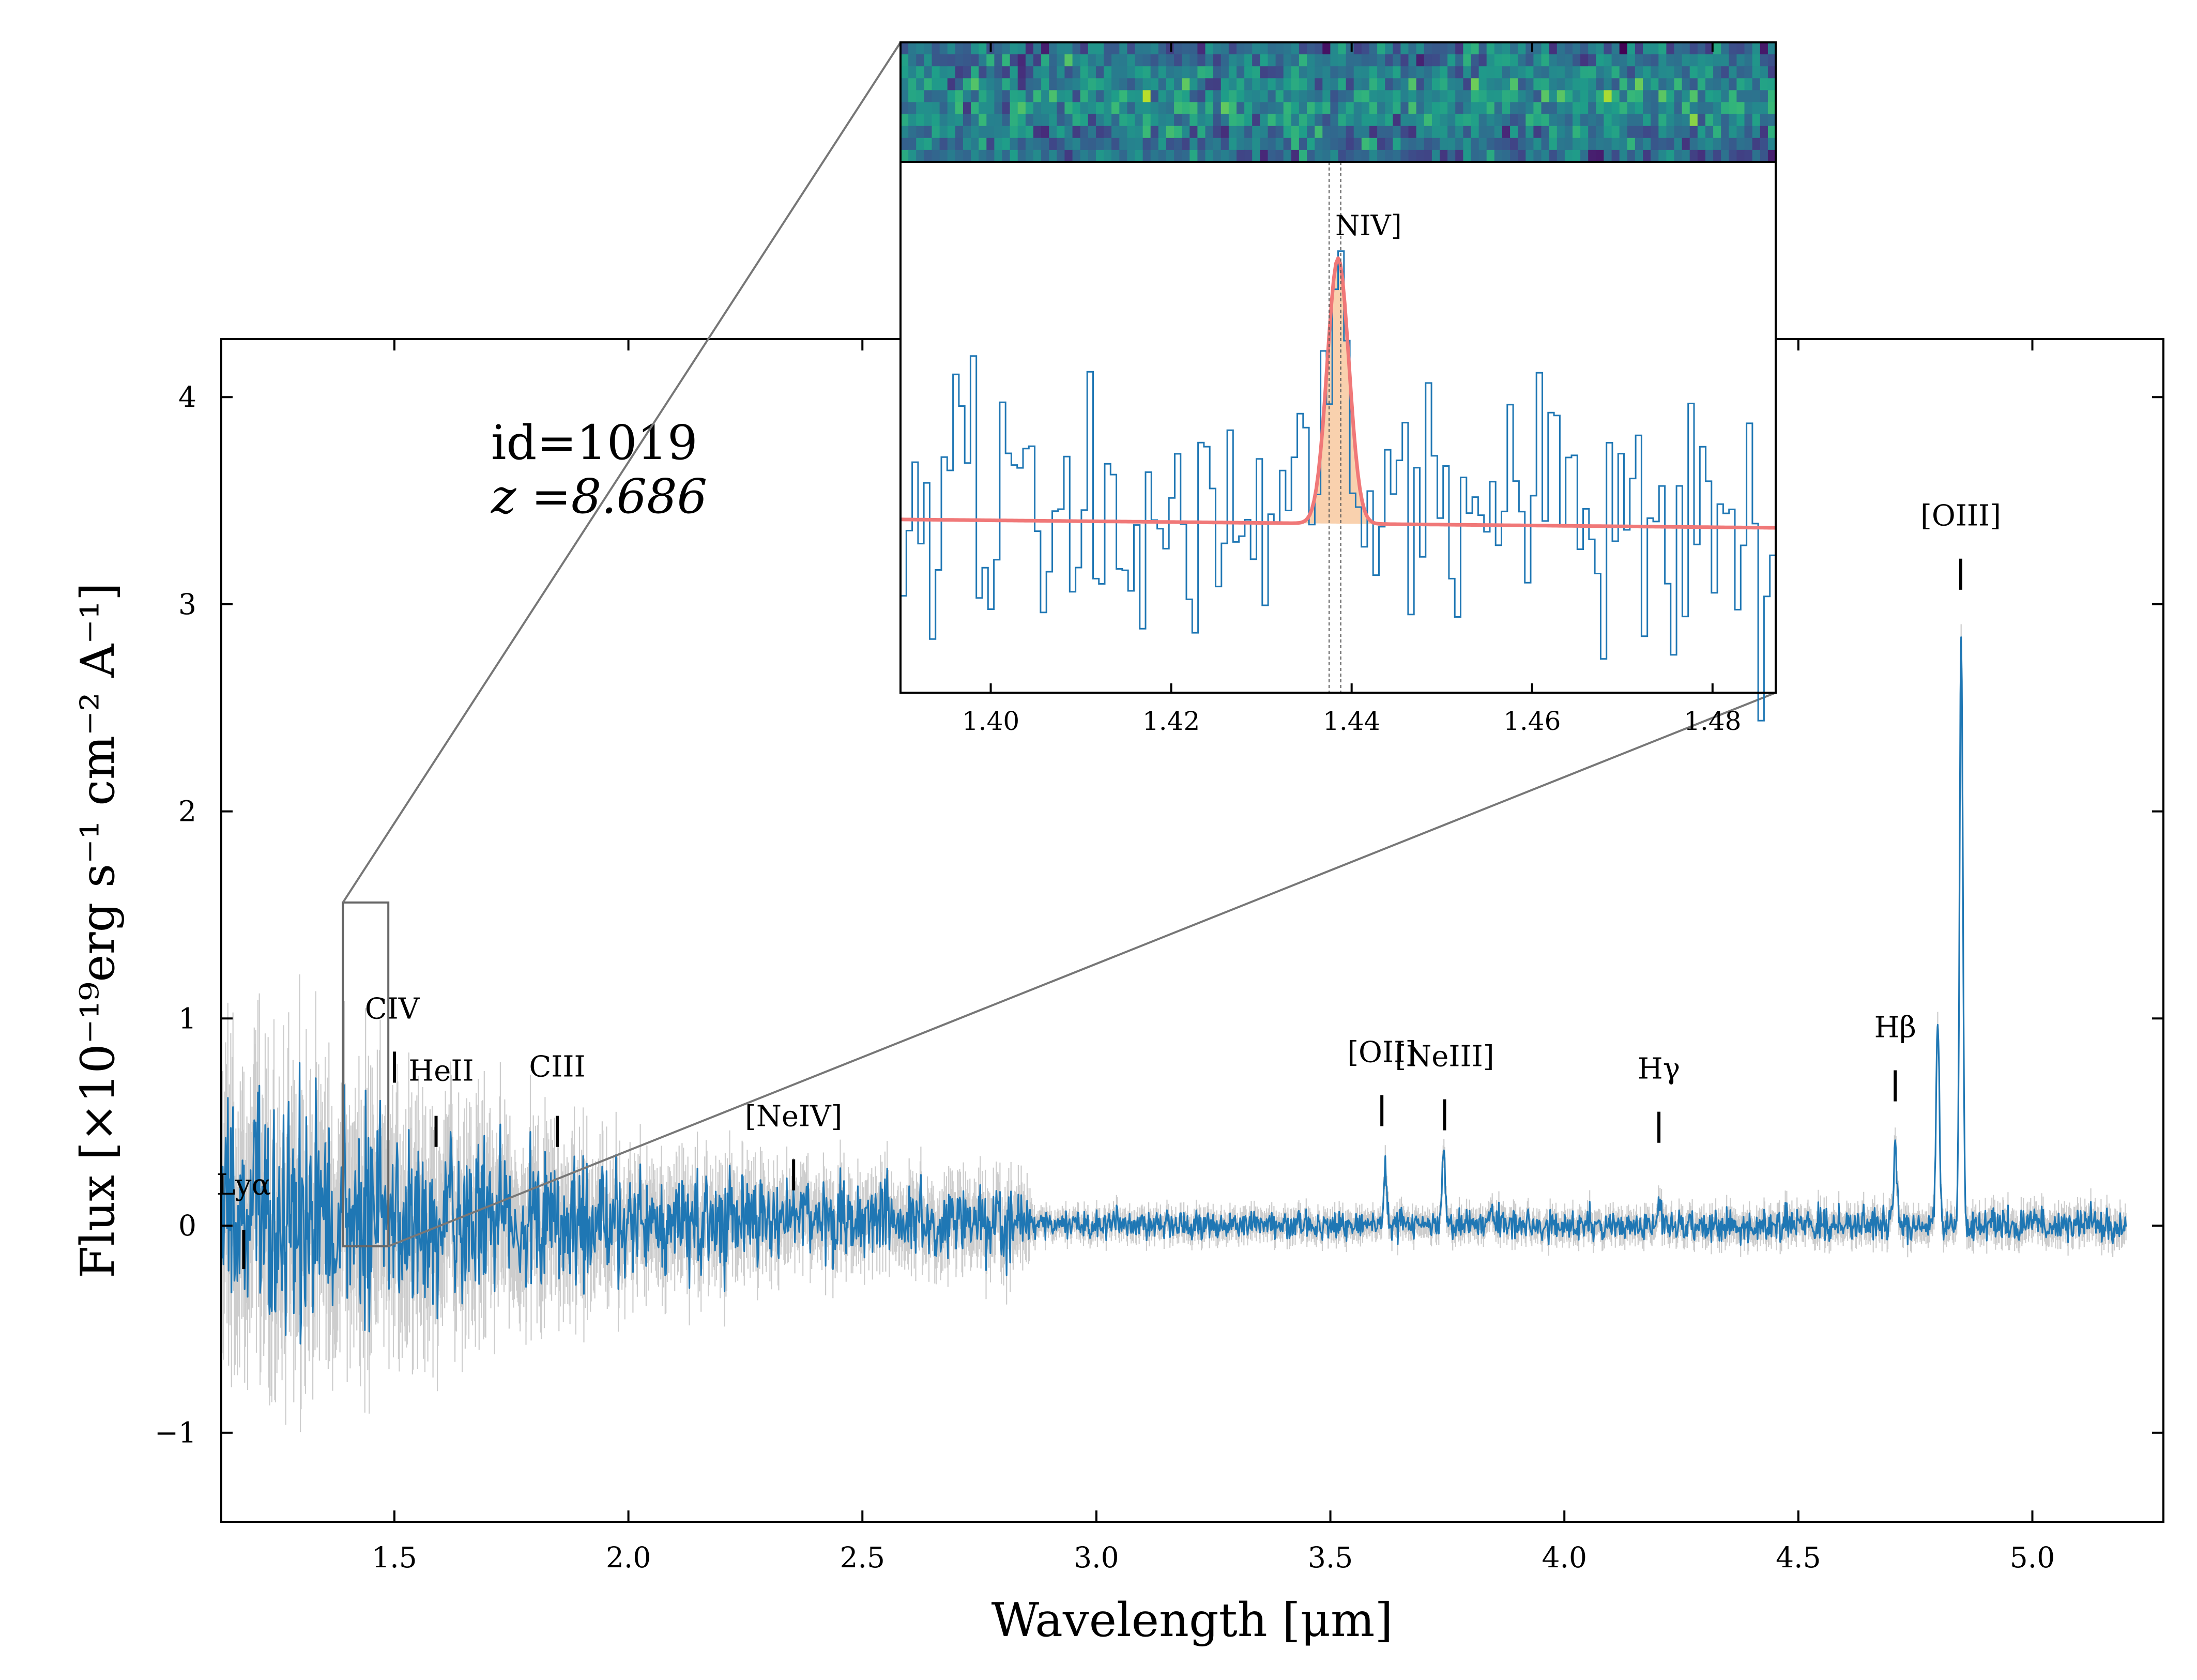  Describe the element at coordinates (1712, 721) in the screenshot. I see `inset-x-tick-label: 1.48` at that location.